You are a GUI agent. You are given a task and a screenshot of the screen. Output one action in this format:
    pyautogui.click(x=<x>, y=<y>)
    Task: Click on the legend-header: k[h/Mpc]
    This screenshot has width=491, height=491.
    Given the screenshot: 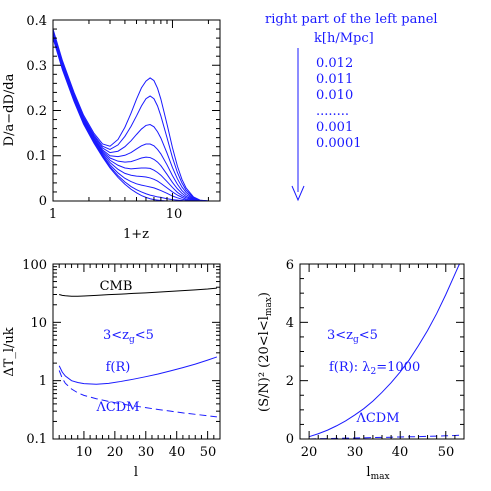 What is the action you would take?
    pyautogui.click(x=344, y=38)
    